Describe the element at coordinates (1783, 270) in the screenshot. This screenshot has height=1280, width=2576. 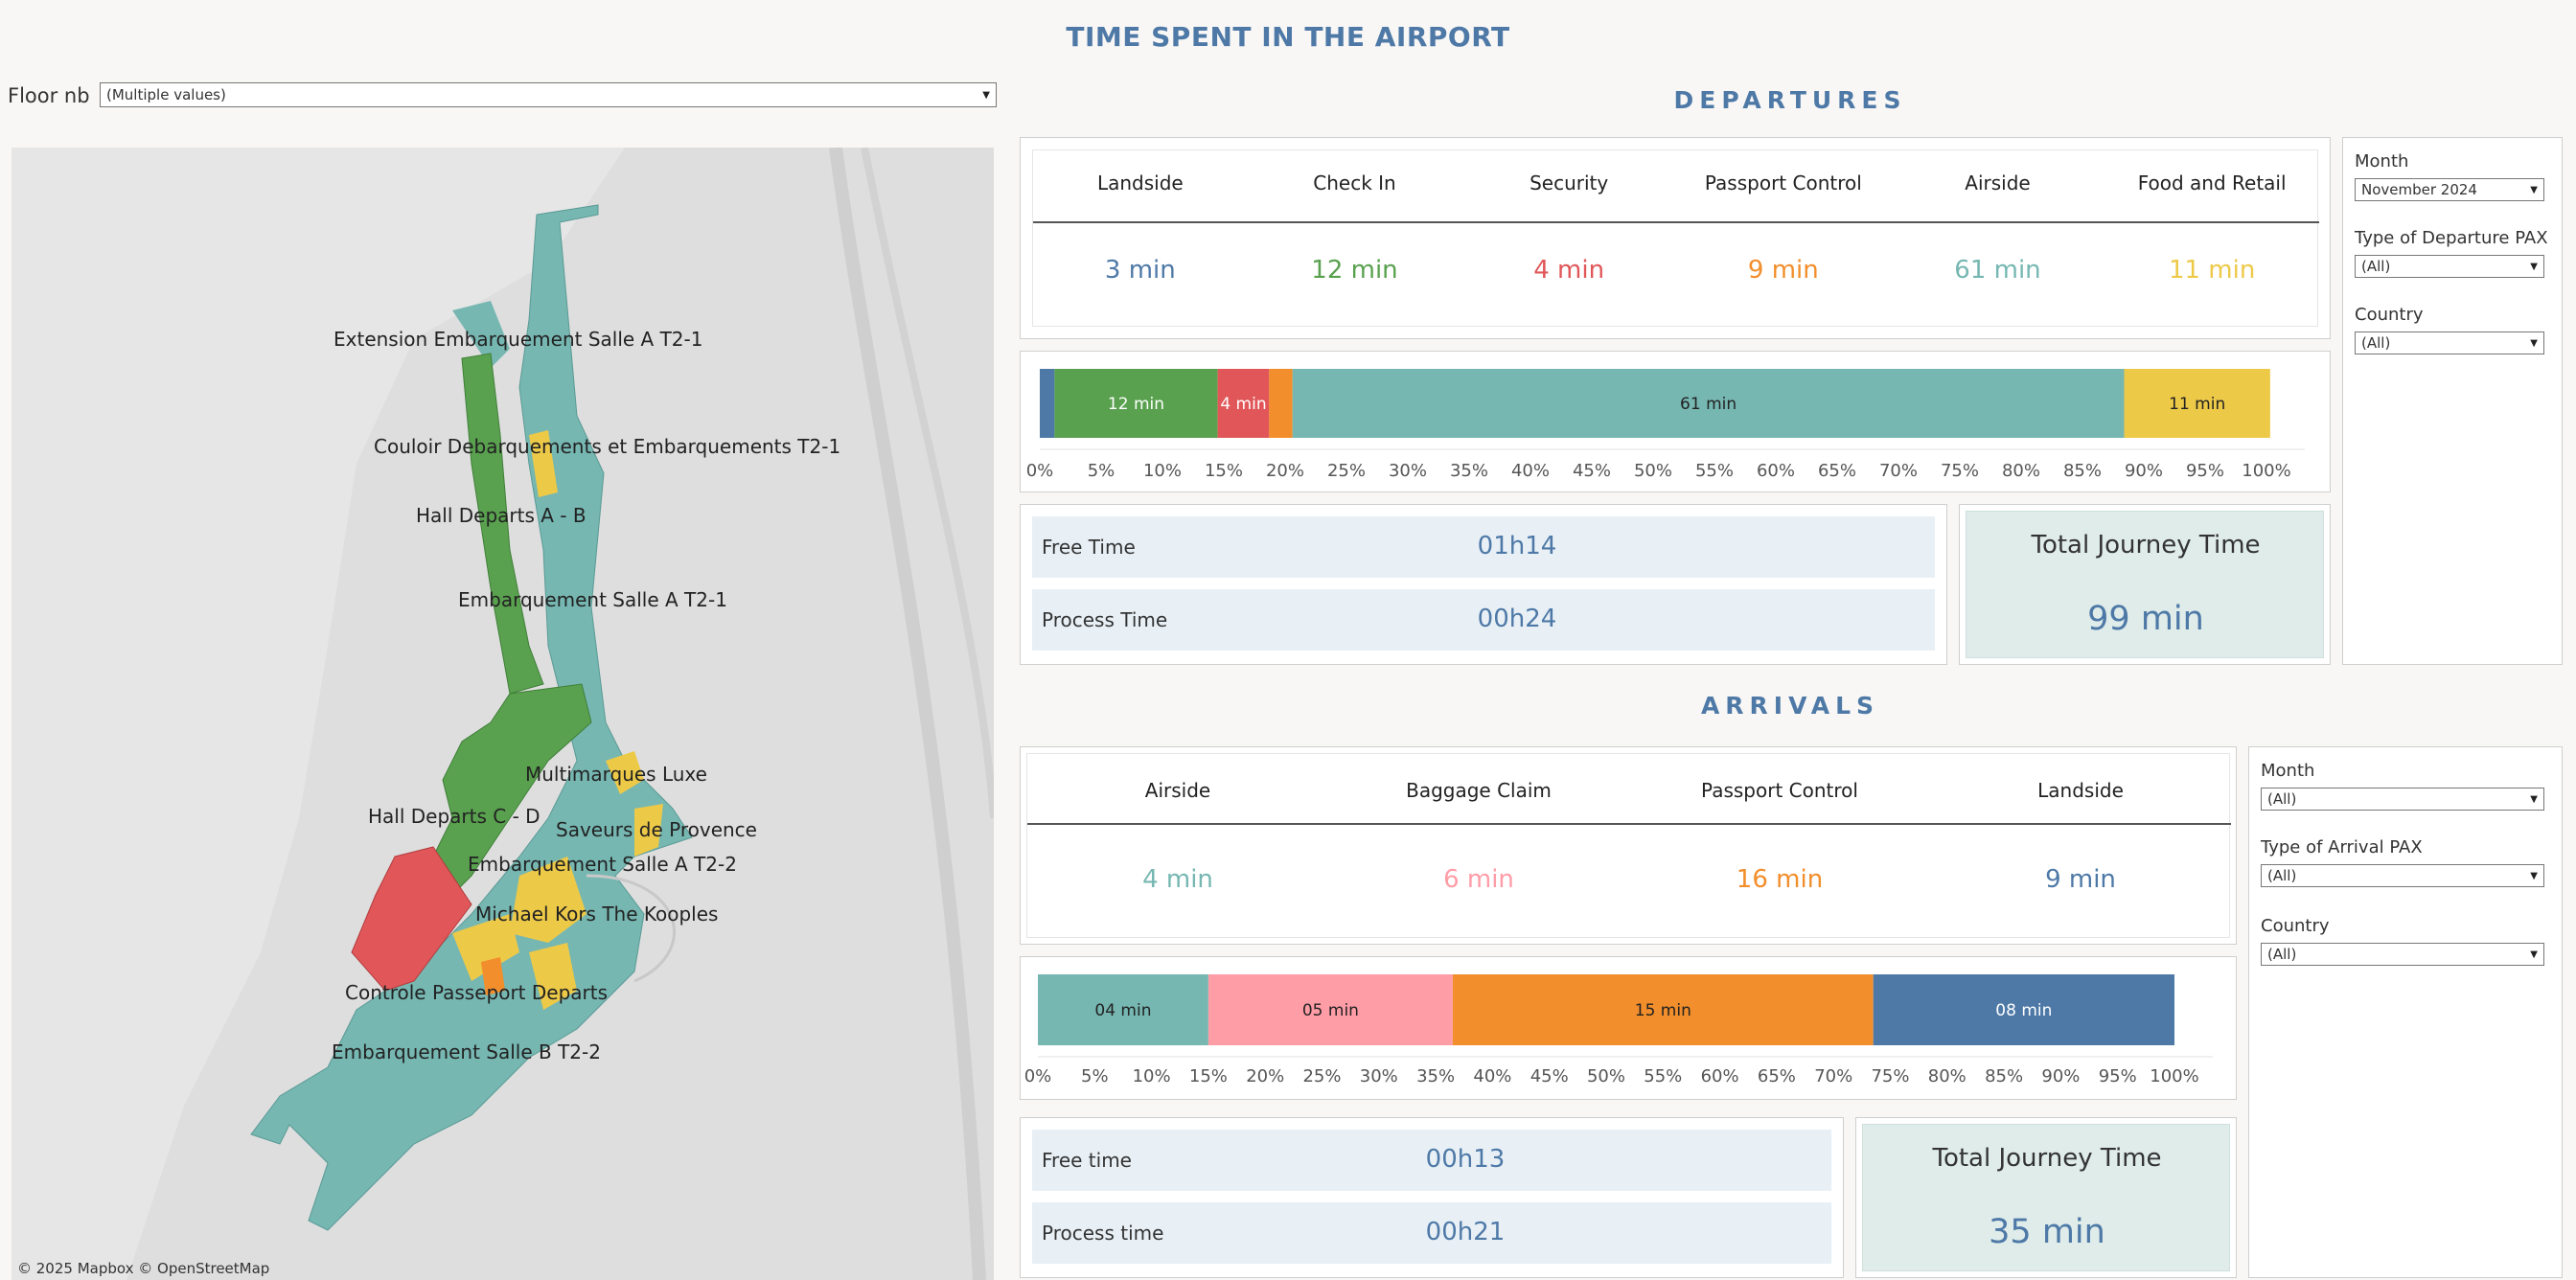
I see `departures-stage-time: 9 min` at that location.